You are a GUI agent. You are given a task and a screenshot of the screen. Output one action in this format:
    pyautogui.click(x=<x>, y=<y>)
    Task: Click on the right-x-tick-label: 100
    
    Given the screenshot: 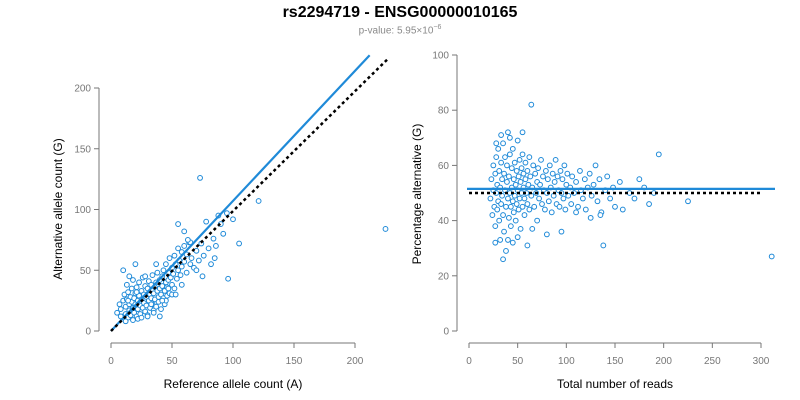 What is the action you would take?
    pyautogui.click(x=566, y=361)
    